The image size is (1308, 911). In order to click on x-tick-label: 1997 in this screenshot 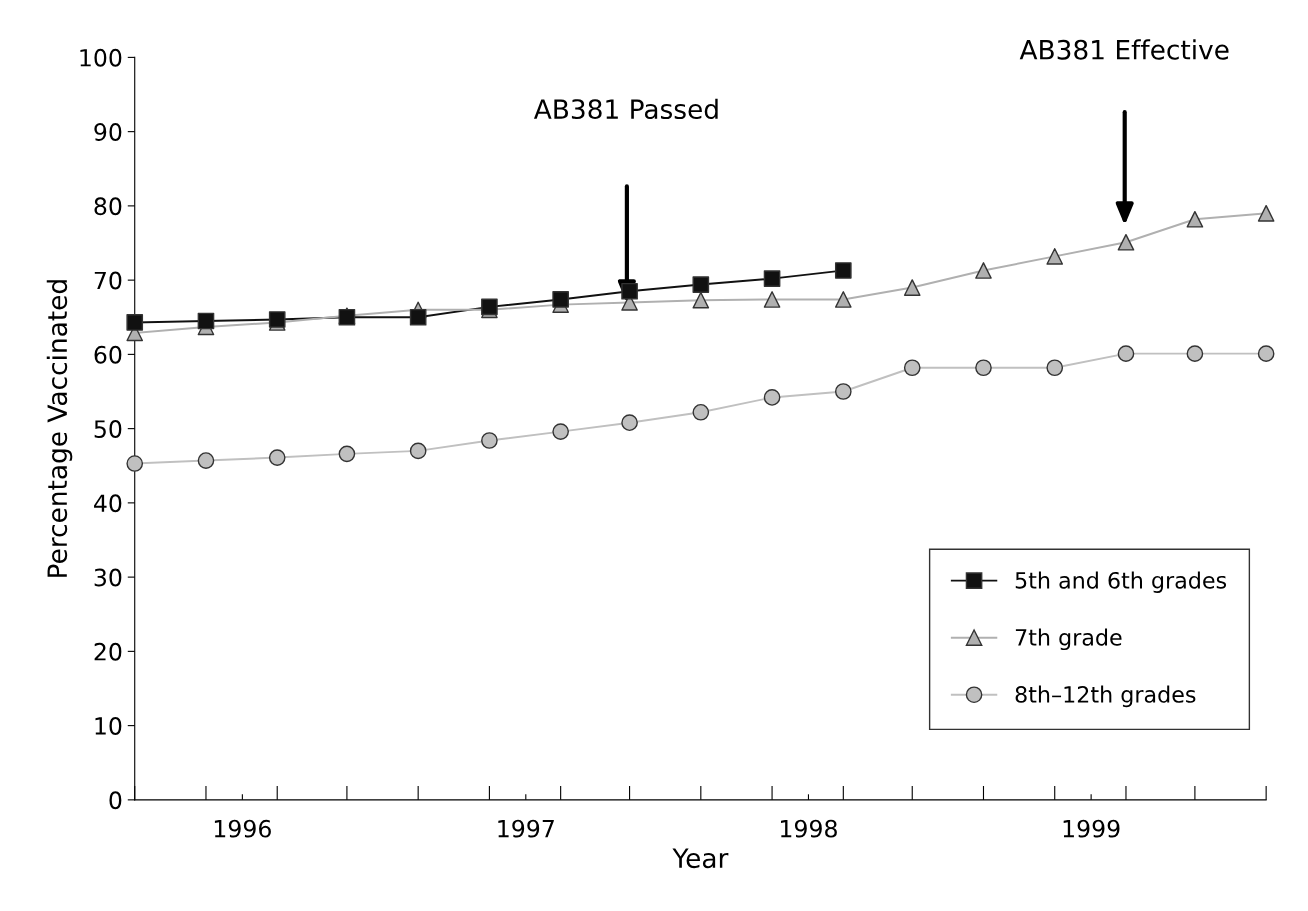, I will do `click(526, 828)`.